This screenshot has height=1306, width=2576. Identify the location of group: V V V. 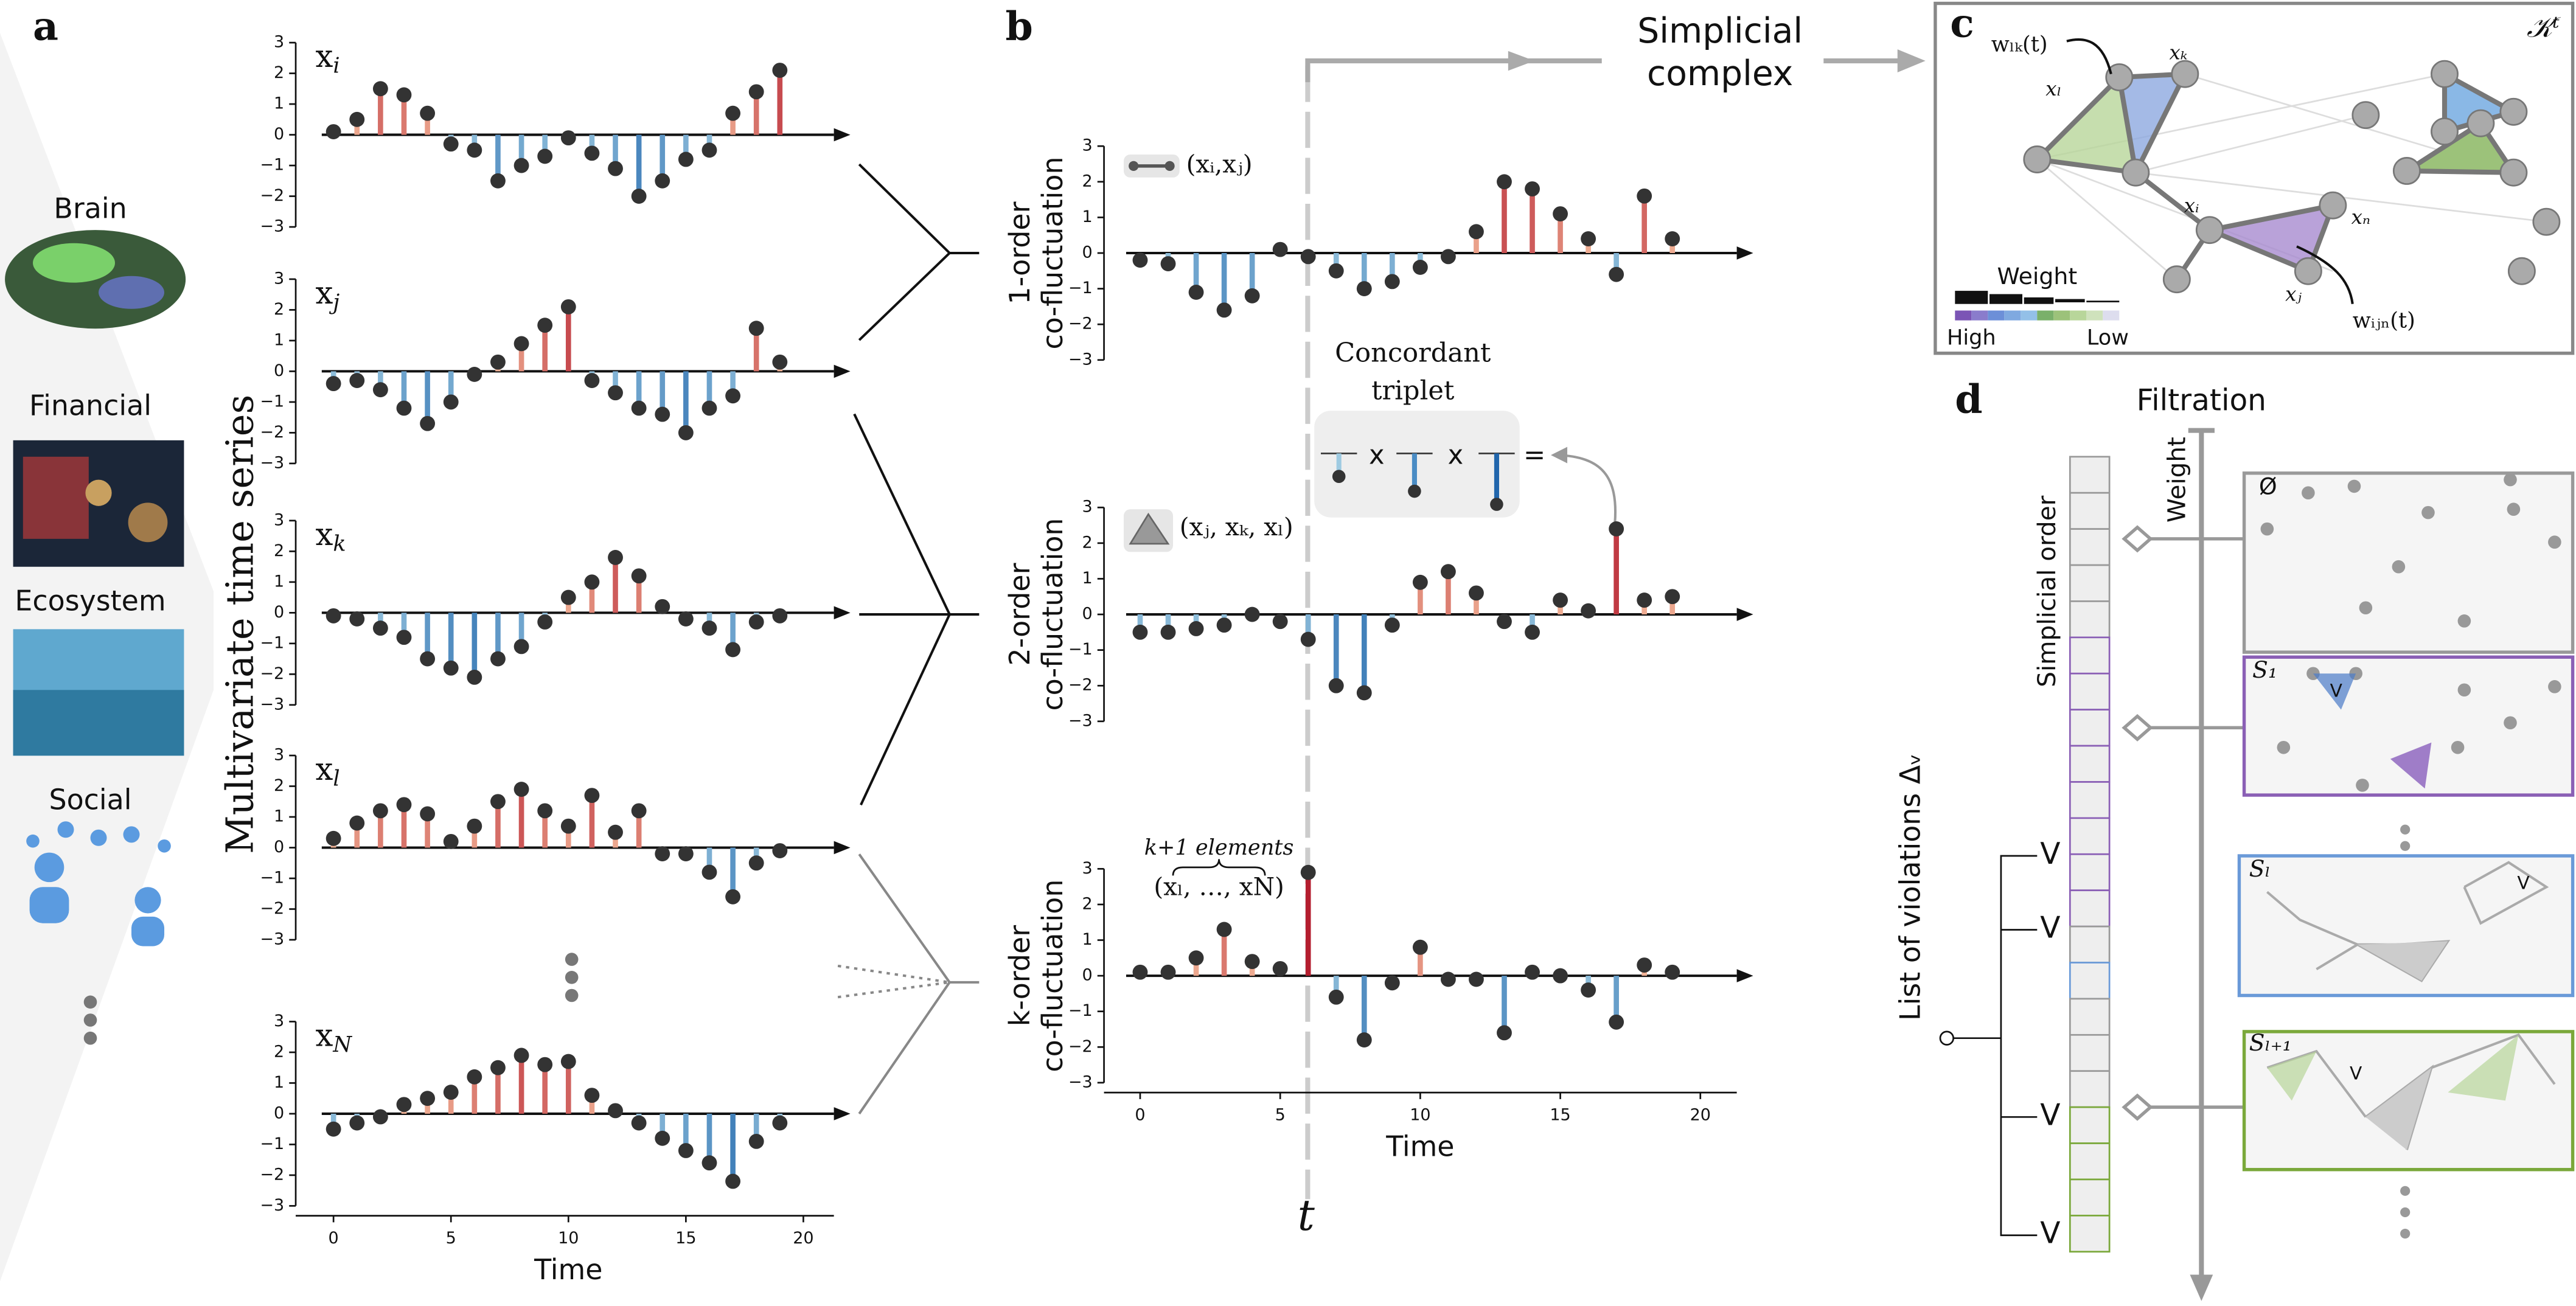
(2430, 882).